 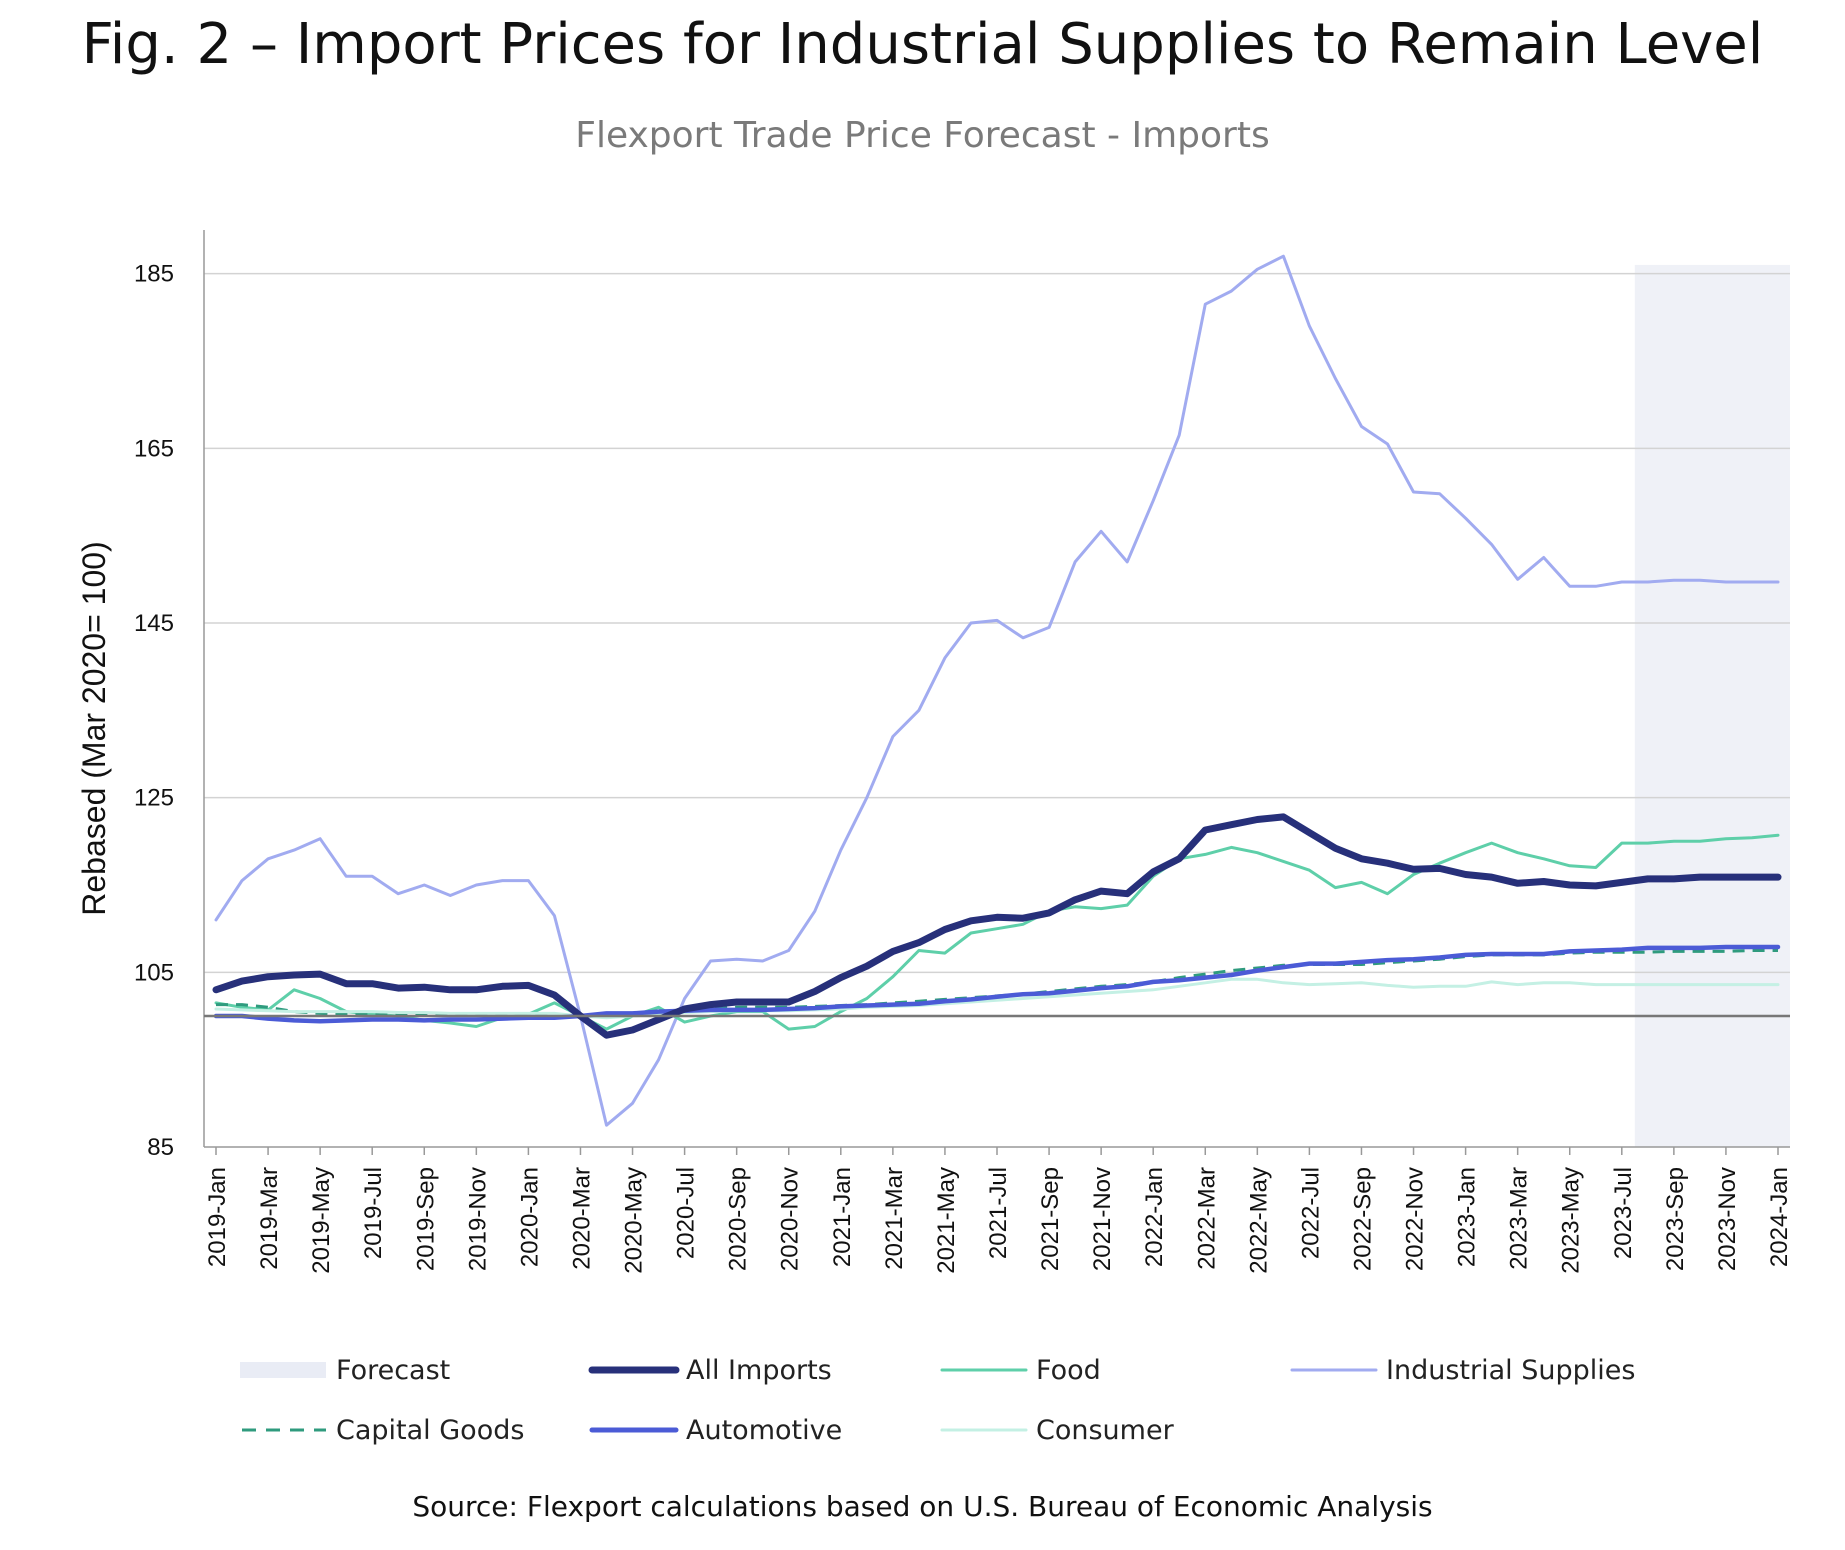 I want to click on x-tick-label: 2022-Nov, so click(x=1415, y=1219).